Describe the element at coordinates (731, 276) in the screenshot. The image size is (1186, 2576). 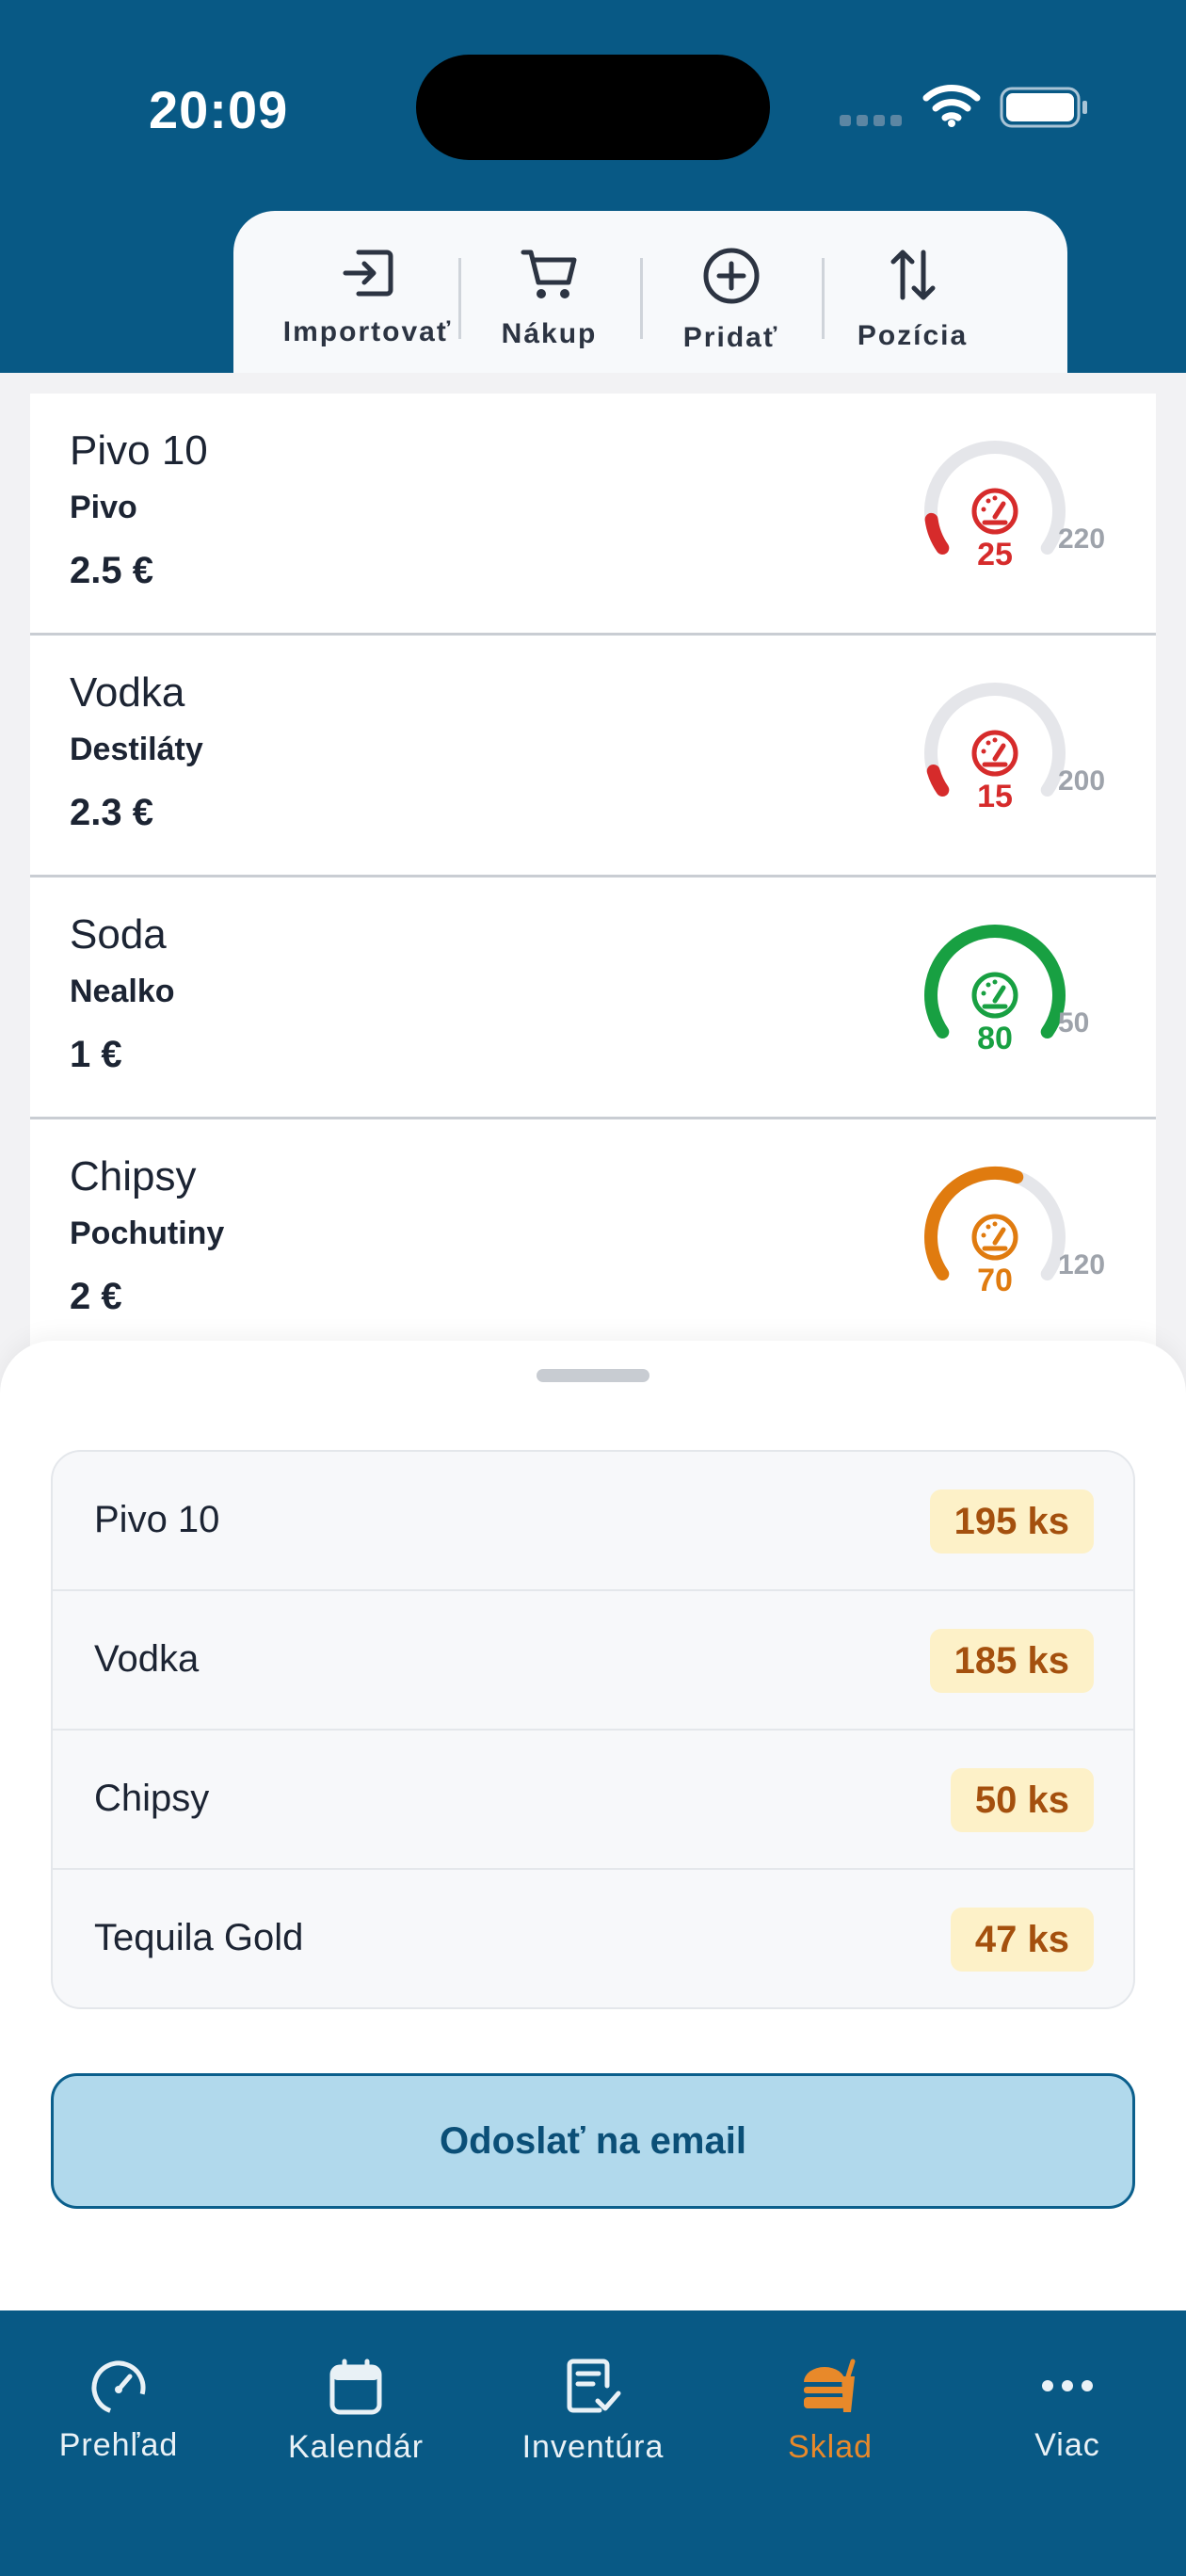
I see `add-circle-icon` at that location.